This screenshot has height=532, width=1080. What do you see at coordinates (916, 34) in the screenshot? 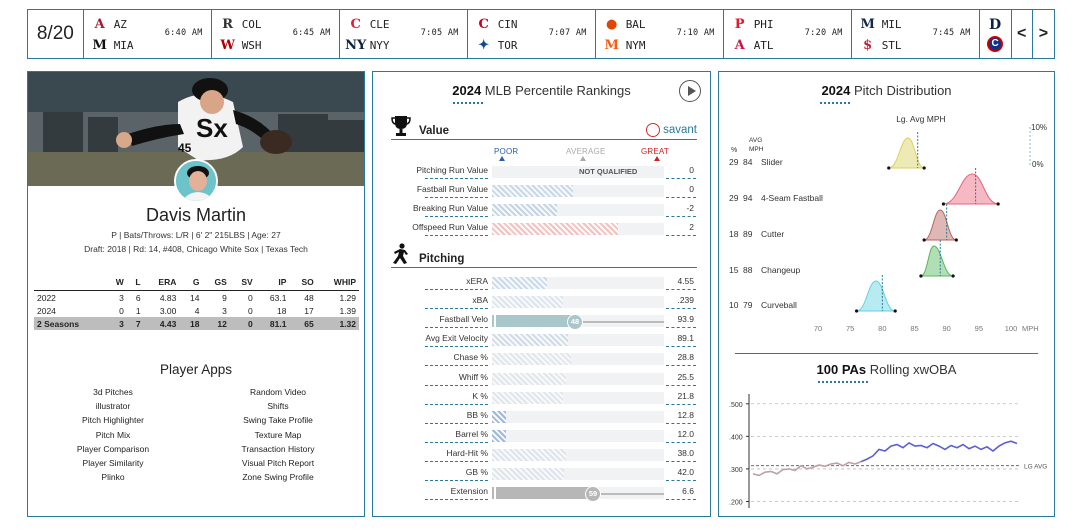
I see `game-cell: M MIL $ STL 7:45 AM` at bounding box center [916, 34].